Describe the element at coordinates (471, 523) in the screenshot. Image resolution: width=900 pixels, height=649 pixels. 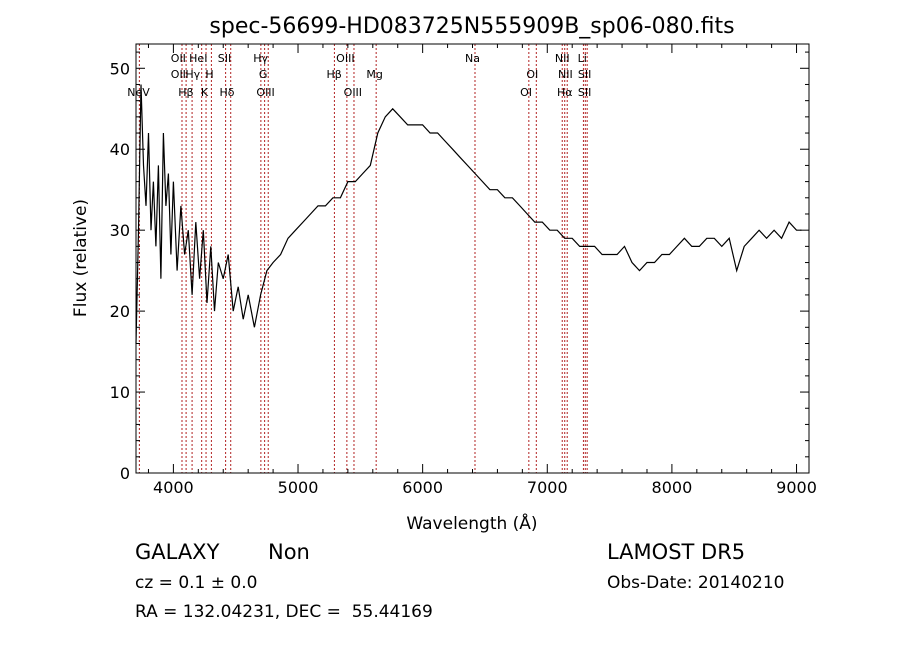
I see `x-axis-label: Wavelength (Å)` at that location.